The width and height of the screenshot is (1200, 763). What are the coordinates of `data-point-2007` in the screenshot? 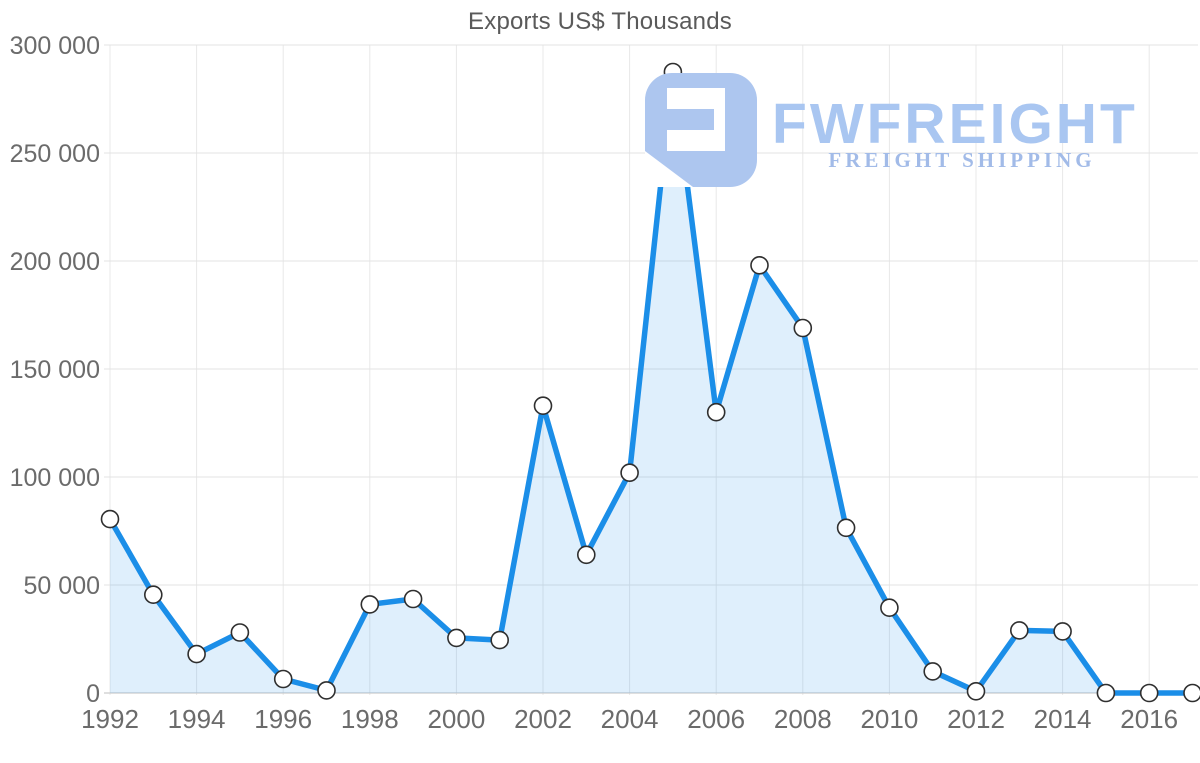 It's located at (759, 265).